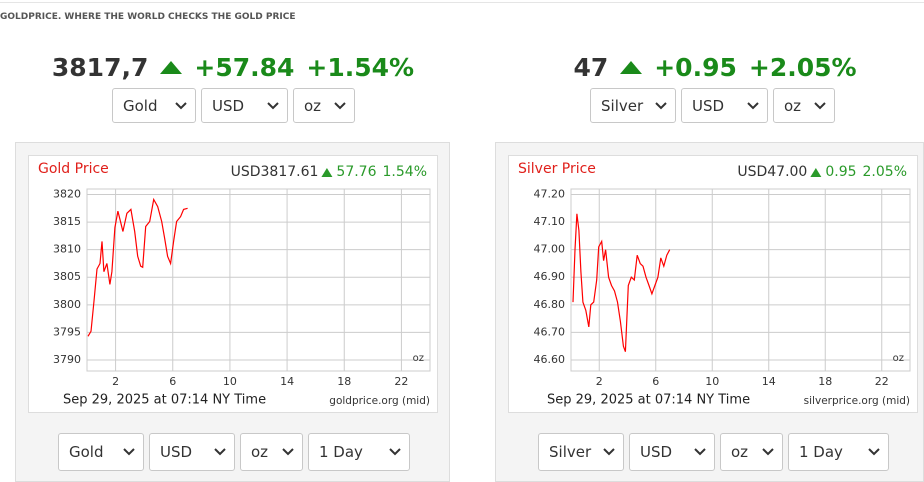 The width and height of the screenshot is (924, 482). I want to click on source: silverprice.org (mid), so click(857, 401).